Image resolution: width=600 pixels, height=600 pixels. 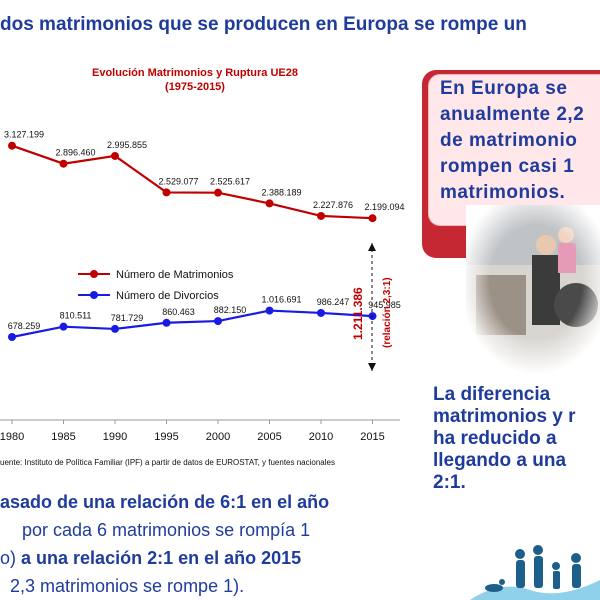 What do you see at coordinates (75, 153) in the screenshot?
I see `data-label: 2.896.460` at bounding box center [75, 153].